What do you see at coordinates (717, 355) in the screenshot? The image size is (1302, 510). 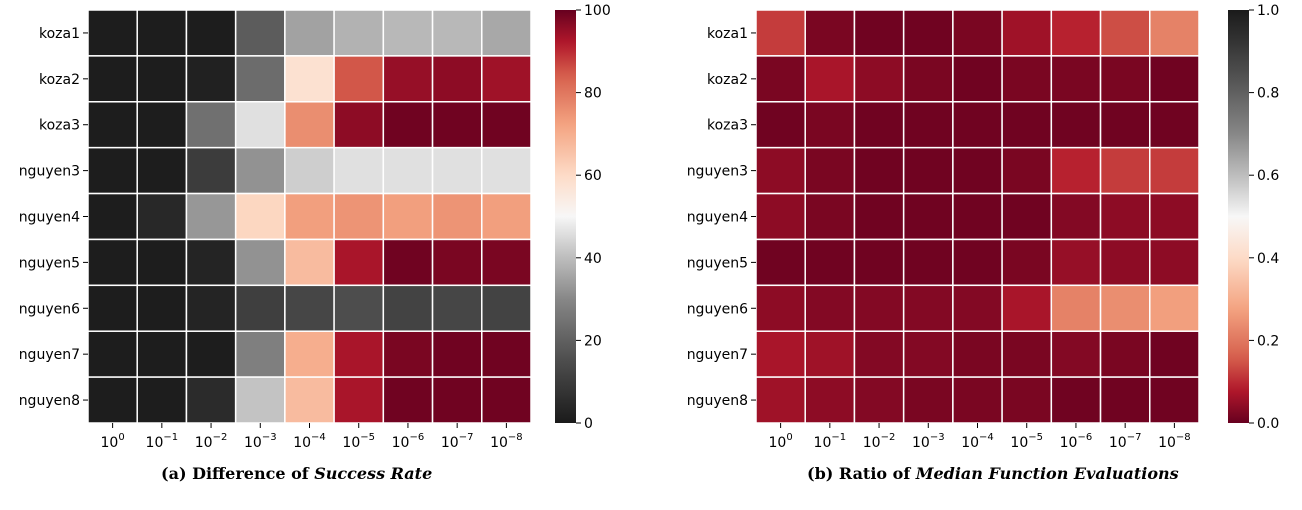 I see `y-tick-label: nguyen7` at bounding box center [717, 355].